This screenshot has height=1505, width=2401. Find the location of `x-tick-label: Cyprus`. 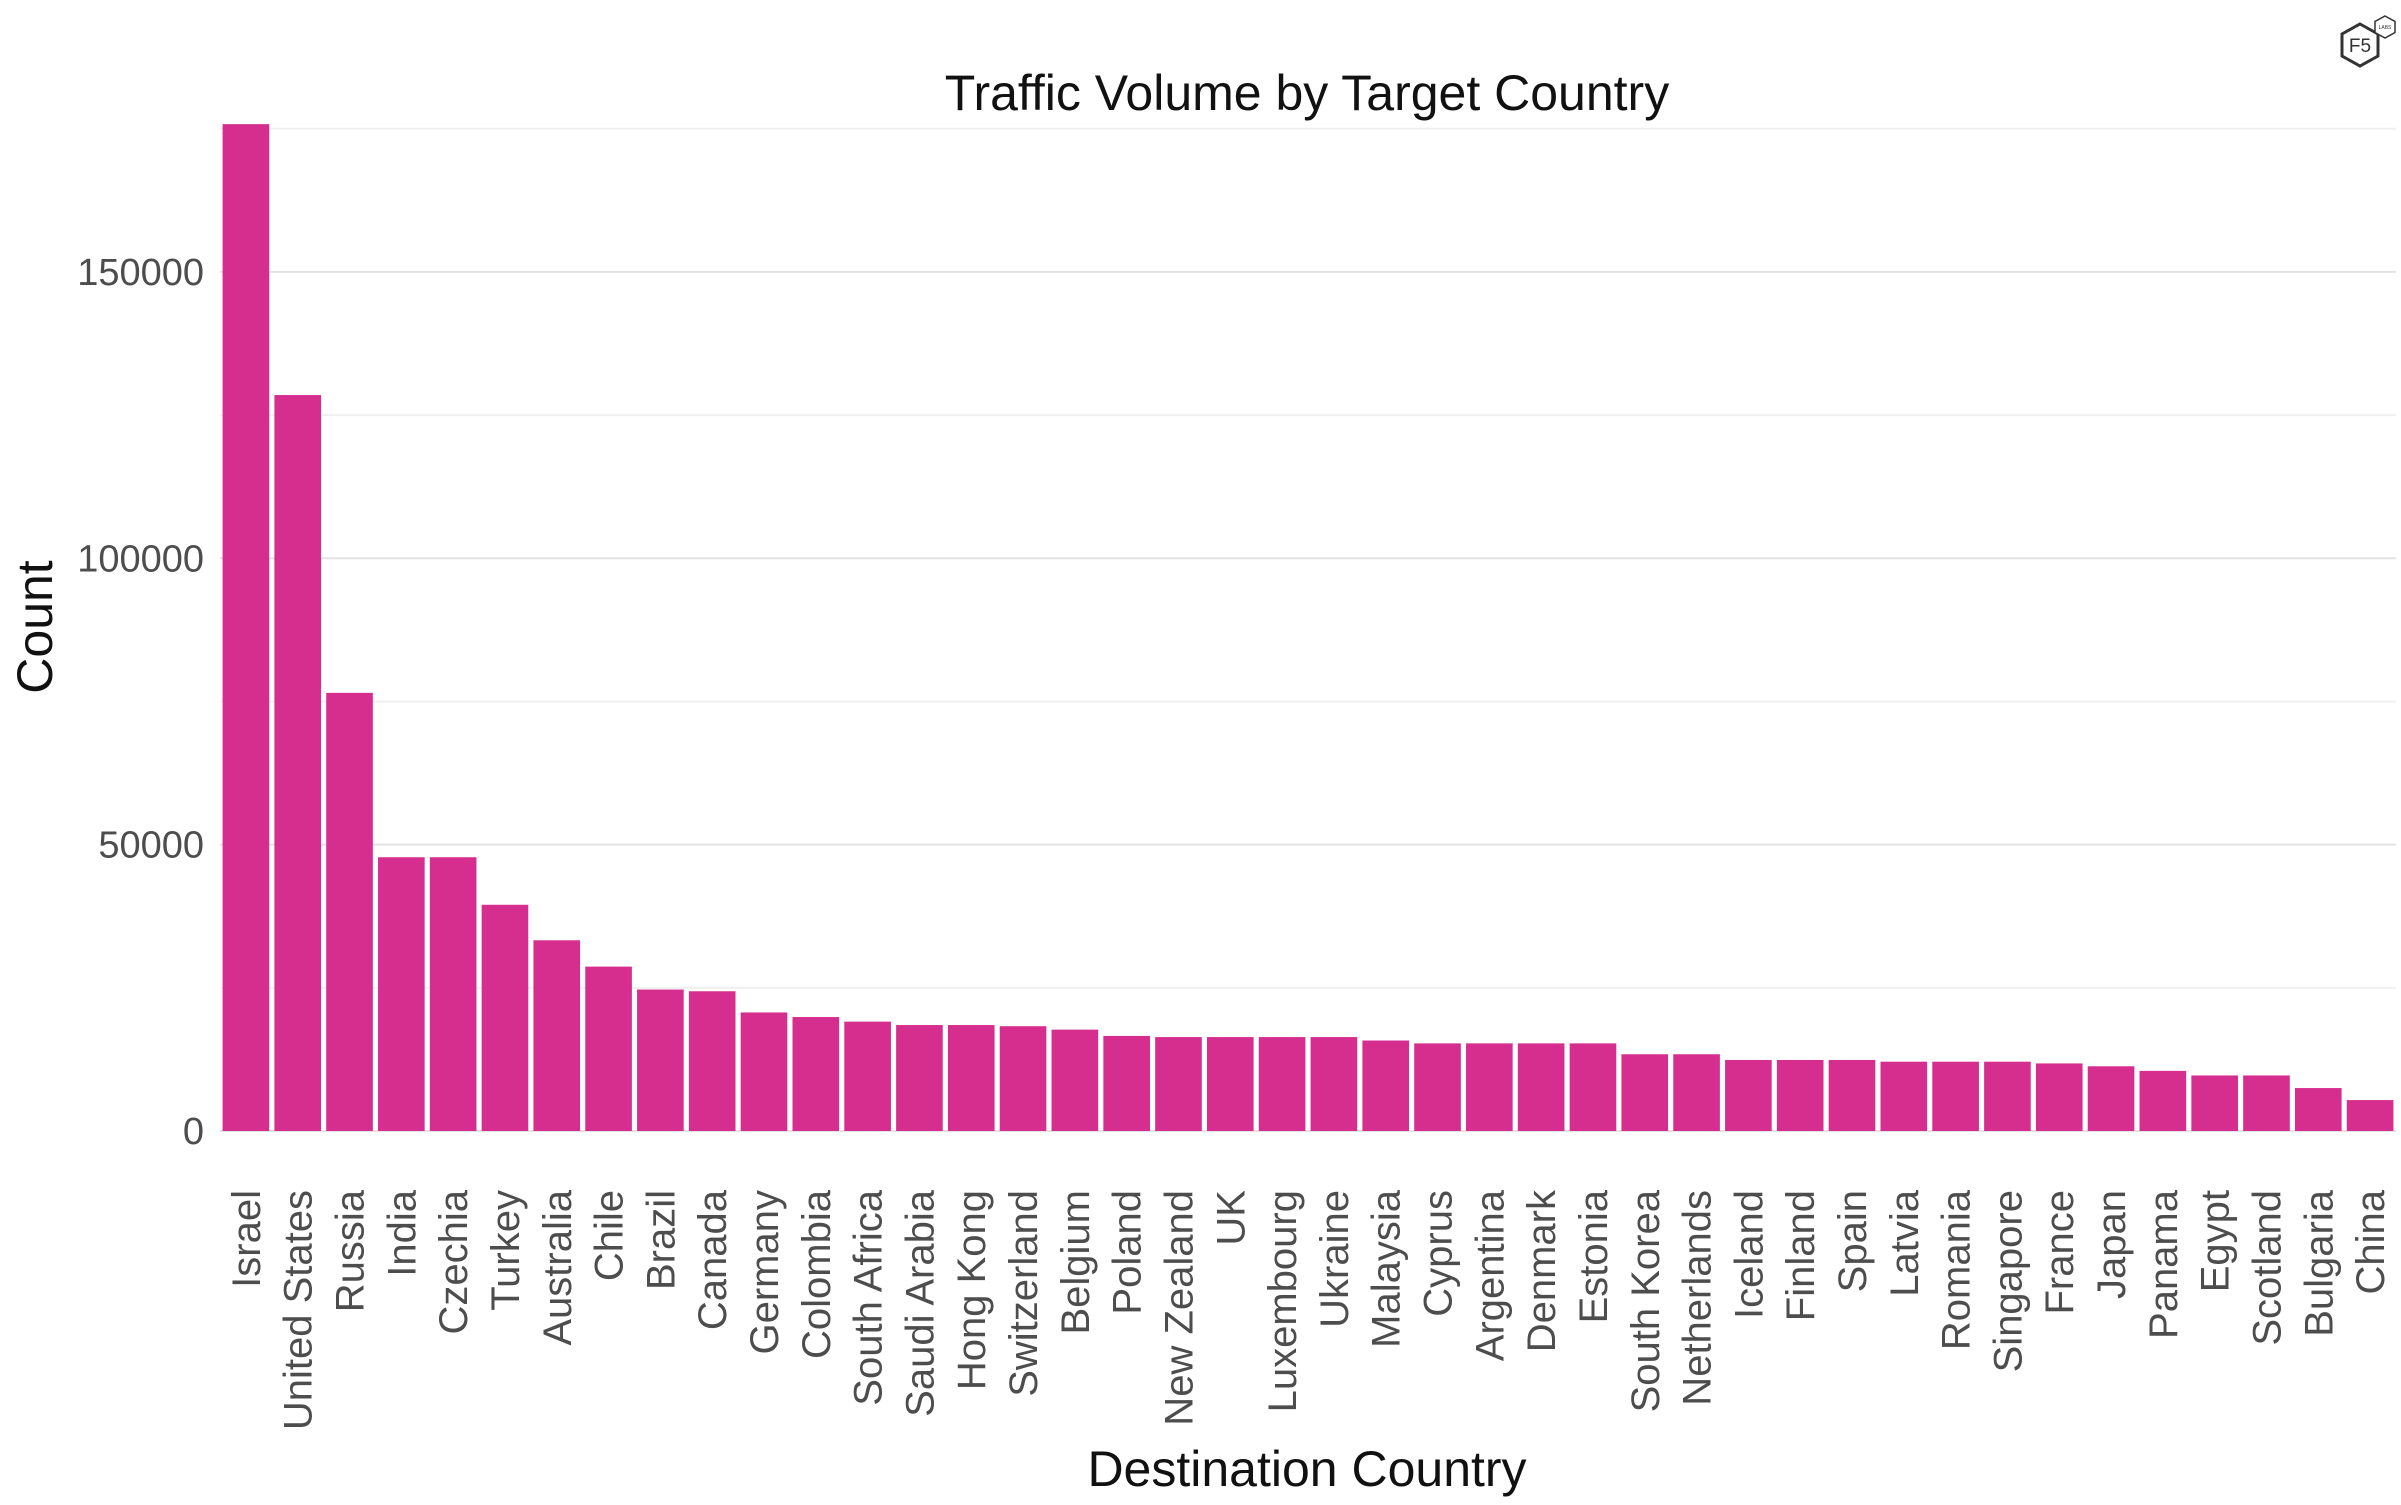

x-tick-label: Cyprus is located at coordinates (1439, 1253).